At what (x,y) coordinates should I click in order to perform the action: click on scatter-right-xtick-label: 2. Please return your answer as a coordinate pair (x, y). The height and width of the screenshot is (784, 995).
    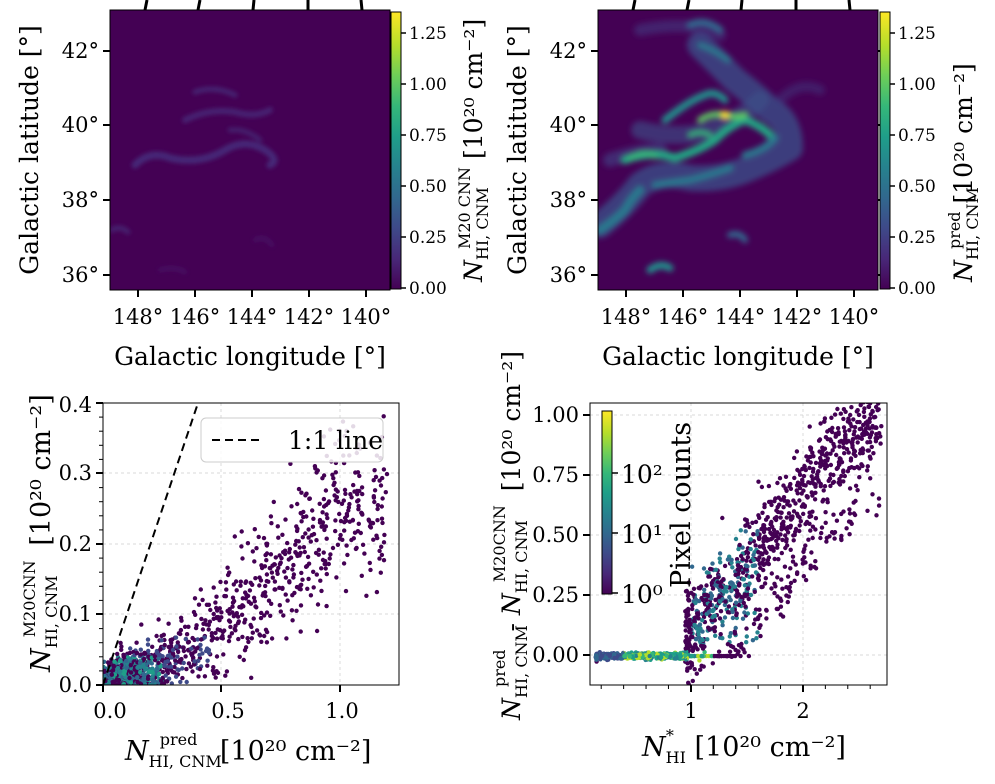
    Looking at the image, I should click on (802, 711).